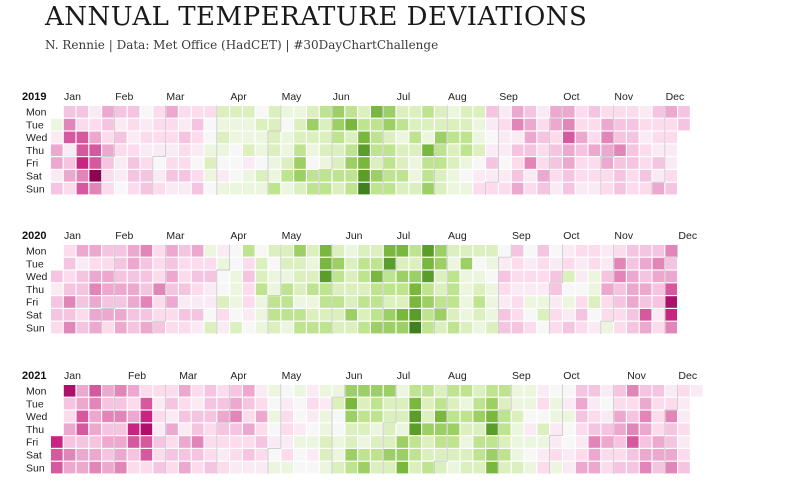 The height and width of the screenshot is (500, 805). I want to click on month-label: Aug, so click(457, 97).